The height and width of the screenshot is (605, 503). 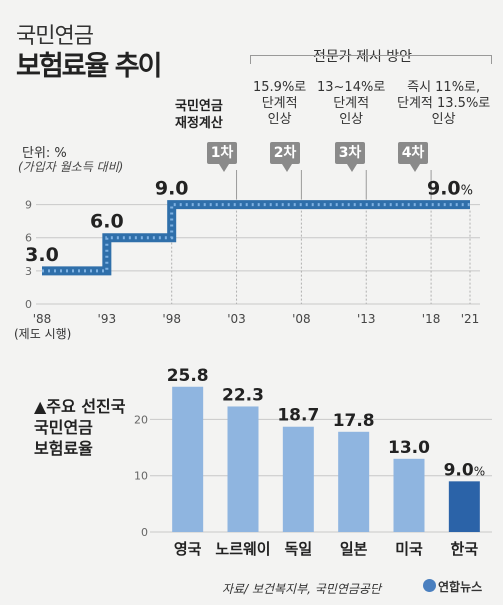 I want to click on brand-name: 연합뉴스, so click(x=460, y=587).